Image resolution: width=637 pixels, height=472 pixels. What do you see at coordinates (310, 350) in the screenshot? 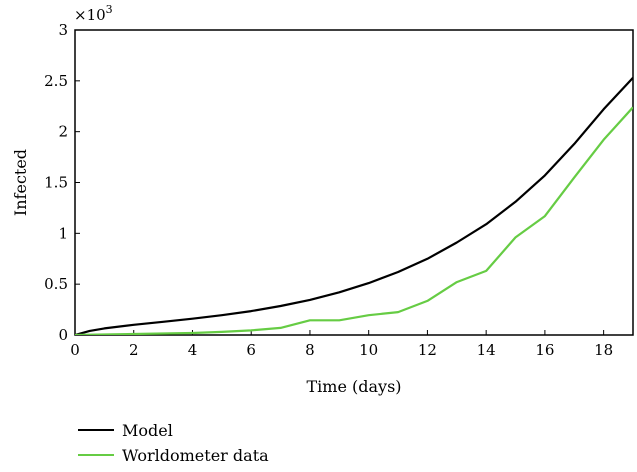
I see `x-tick-label: 8` at bounding box center [310, 350].